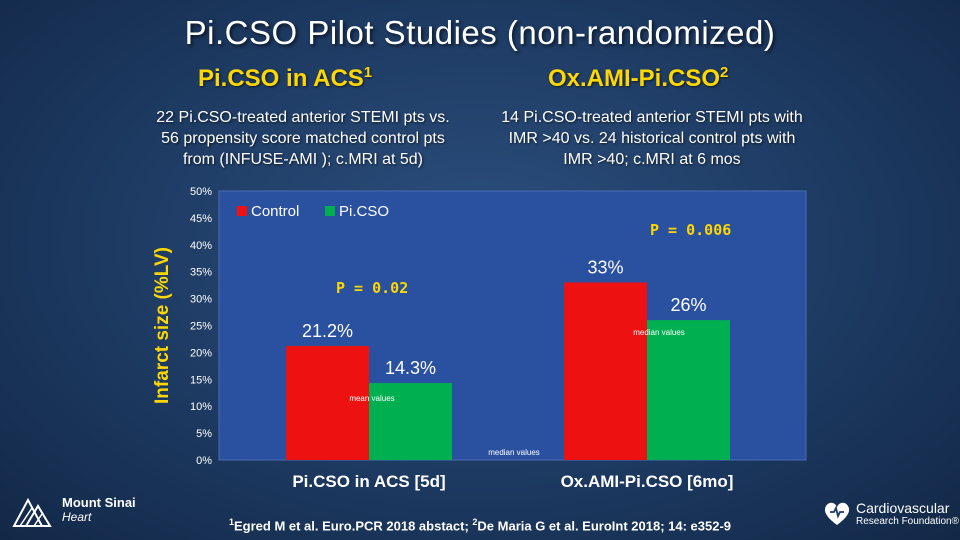  Describe the element at coordinates (275, 211) in the screenshot. I see `legend-label-control: Control` at that location.